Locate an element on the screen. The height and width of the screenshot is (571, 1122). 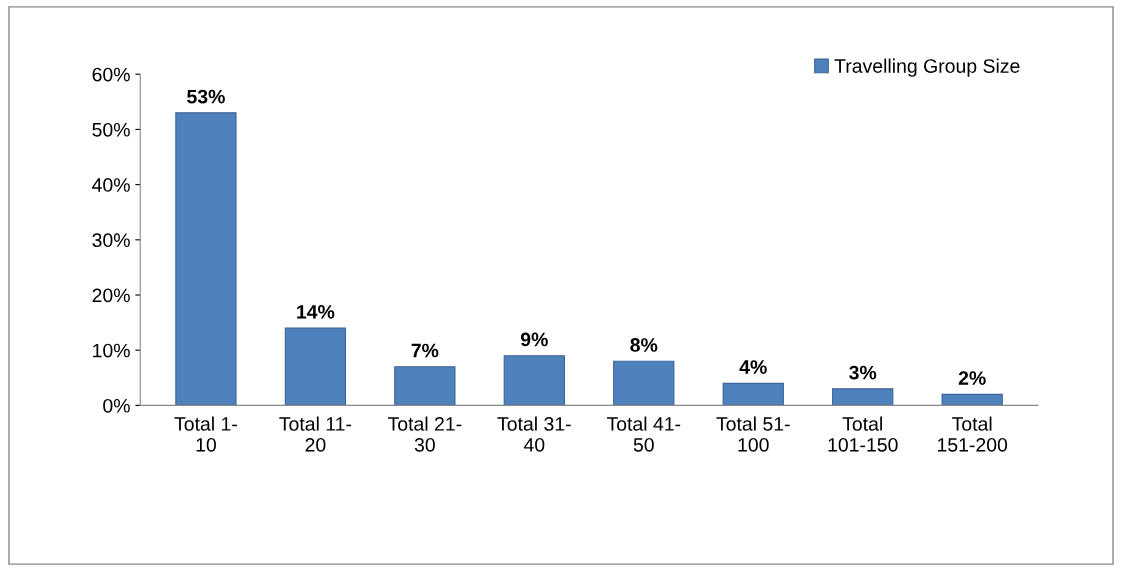
y-tick-label: 60% is located at coordinates (111, 74).